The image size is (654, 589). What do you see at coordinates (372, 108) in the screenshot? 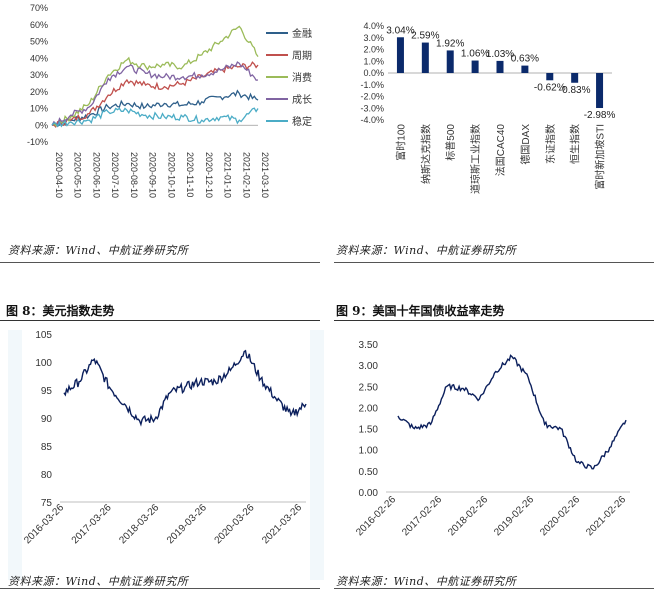
I see `y-tick-label: -3.0%` at bounding box center [372, 108].